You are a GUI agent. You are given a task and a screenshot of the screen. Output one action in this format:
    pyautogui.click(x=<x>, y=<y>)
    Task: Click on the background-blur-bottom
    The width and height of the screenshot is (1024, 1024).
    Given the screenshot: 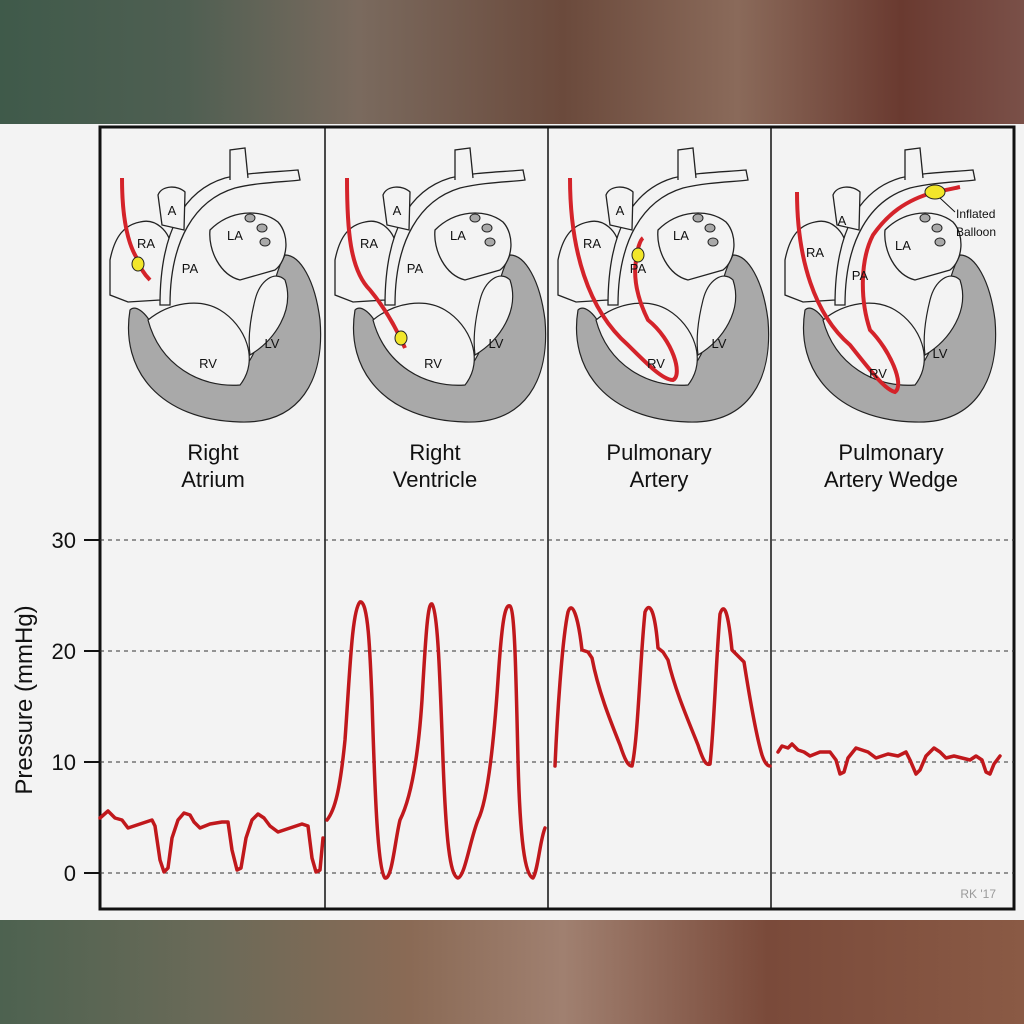 What is the action you would take?
    pyautogui.click(x=512, y=972)
    